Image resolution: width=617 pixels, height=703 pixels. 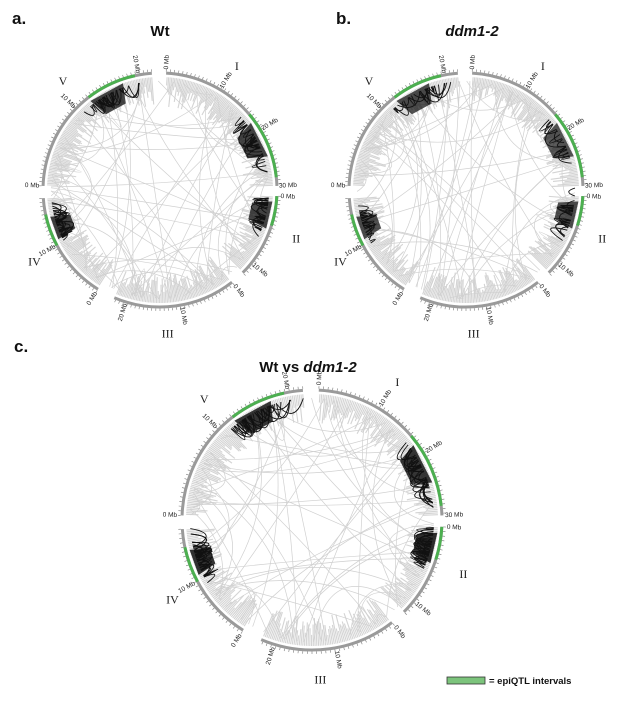 I want to click on panel-a-title: Wt, so click(x=159, y=31).